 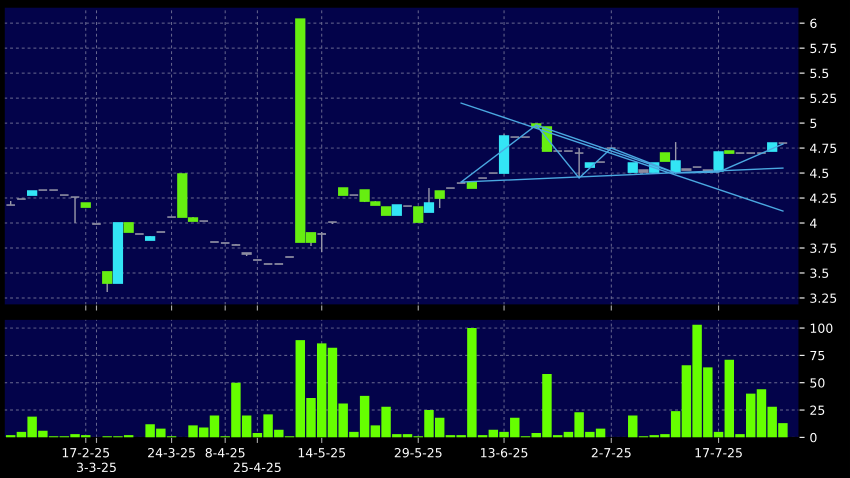 What do you see at coordinates (823, 298) in the screenshot?
I see `y-tick-label: 3.25` at bounding box center [823, 298].